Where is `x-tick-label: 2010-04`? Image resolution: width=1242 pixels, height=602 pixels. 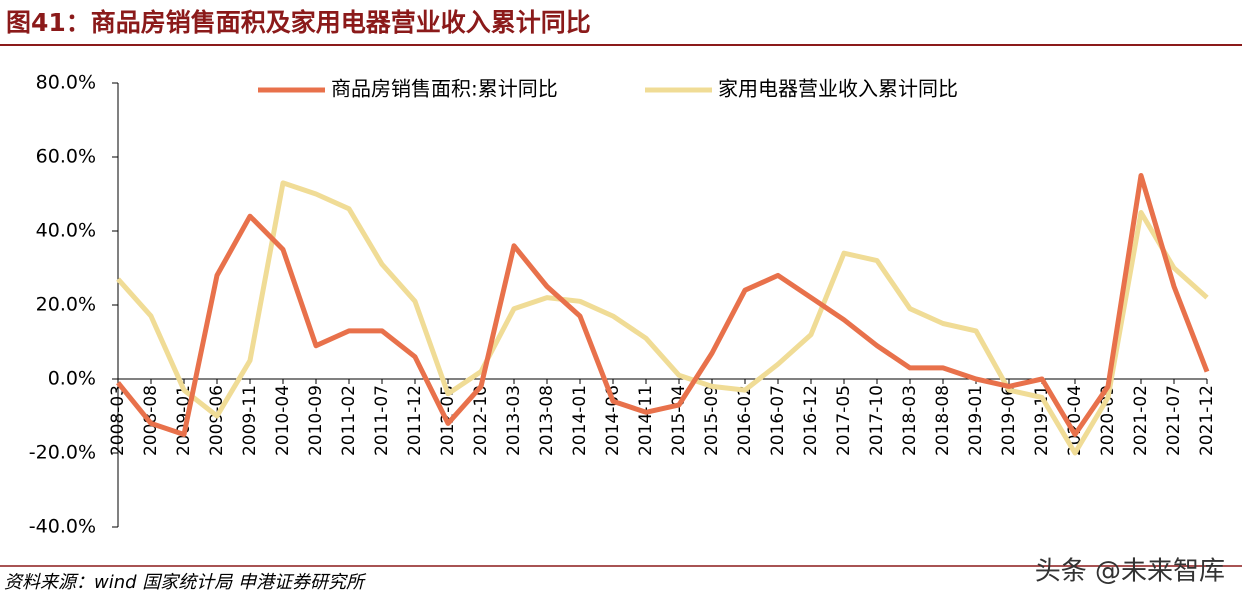 x-tick-label: 2010-04 is located at coordinates (283, 420).